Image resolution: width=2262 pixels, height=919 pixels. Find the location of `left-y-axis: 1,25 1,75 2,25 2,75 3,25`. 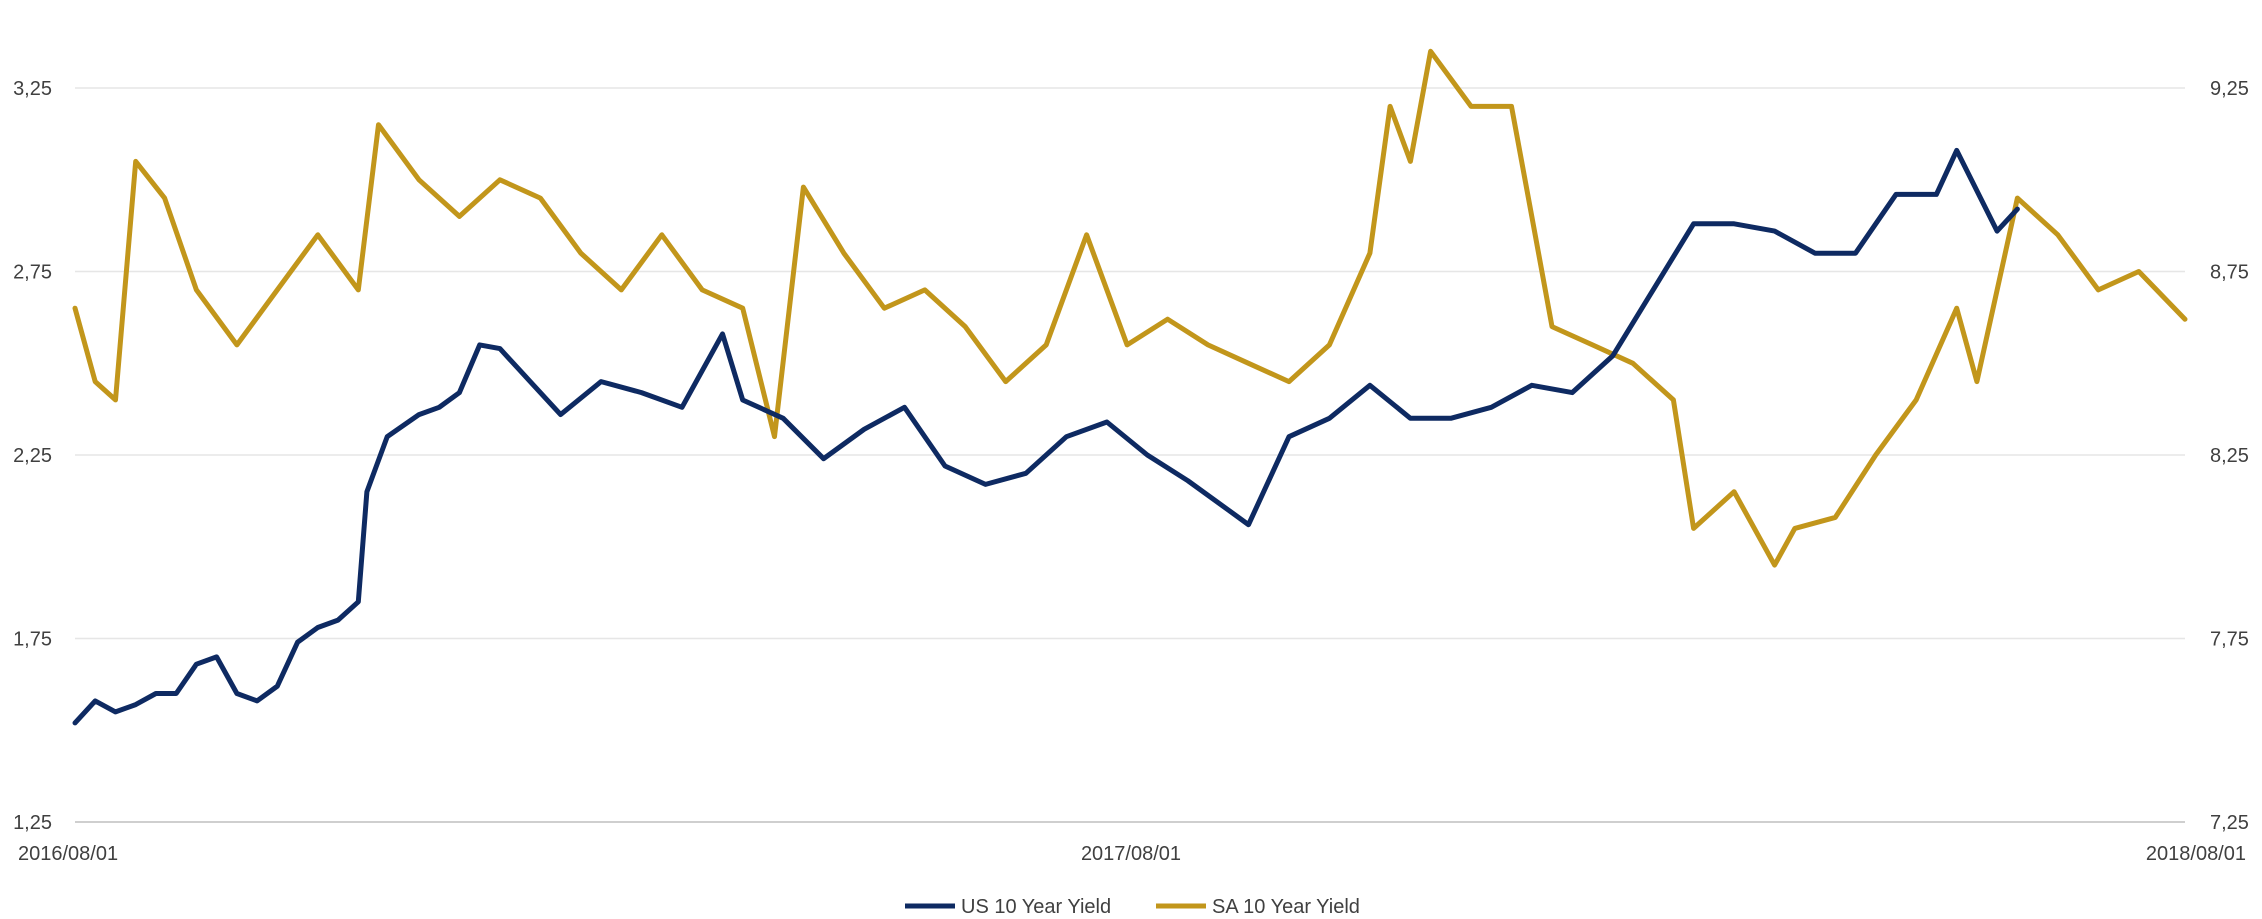

left-y-axis: 1,25 1,75 2,25 2,75 3,25 is located at coordinates (32, 456).